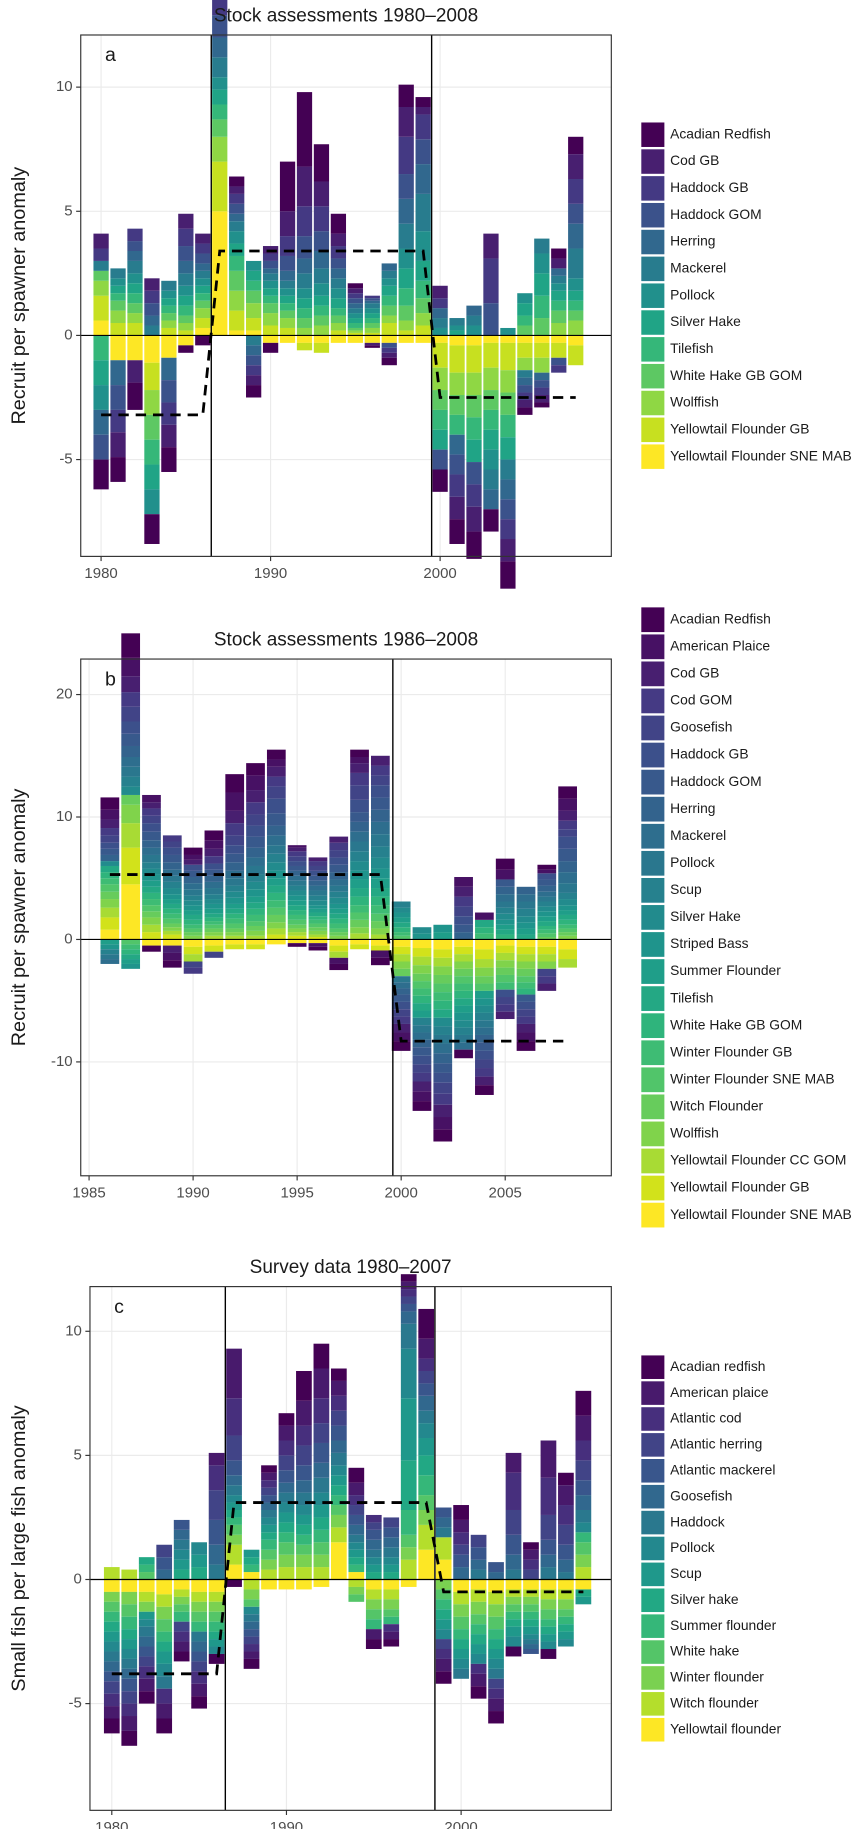 The image size is (857, 1829). Describe the element at coordinates (709, 754) in the screenshot. I see `legend-label: Haddock GB` at that location.